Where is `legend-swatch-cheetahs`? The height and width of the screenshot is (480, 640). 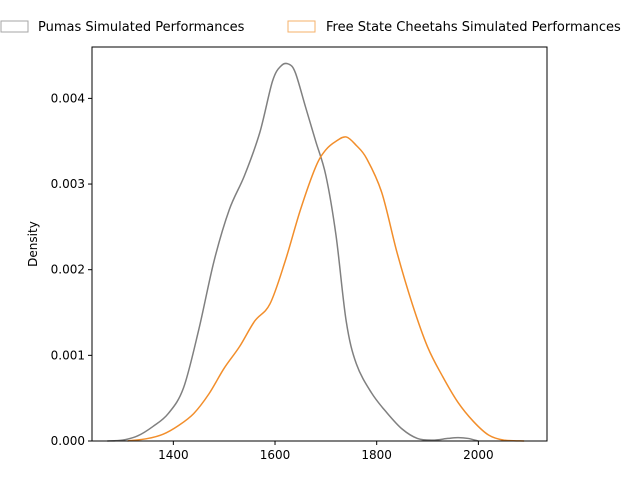
legend-swatch-cheetahs is located at coordinates (301, 26).